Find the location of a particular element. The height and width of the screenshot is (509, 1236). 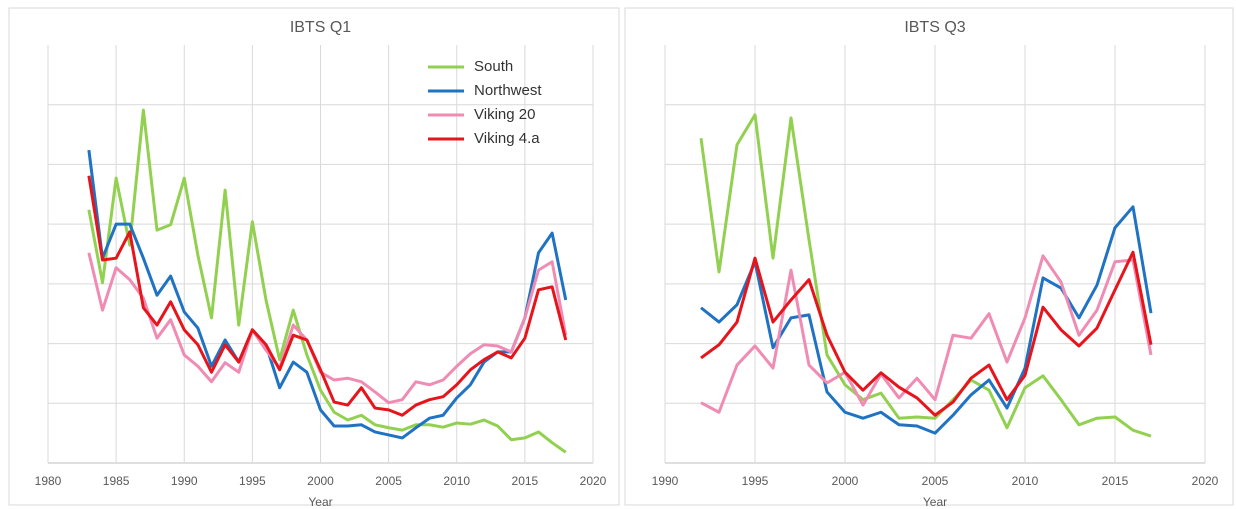

legend-label: Viking 20 is located at coordinates (504, 114).